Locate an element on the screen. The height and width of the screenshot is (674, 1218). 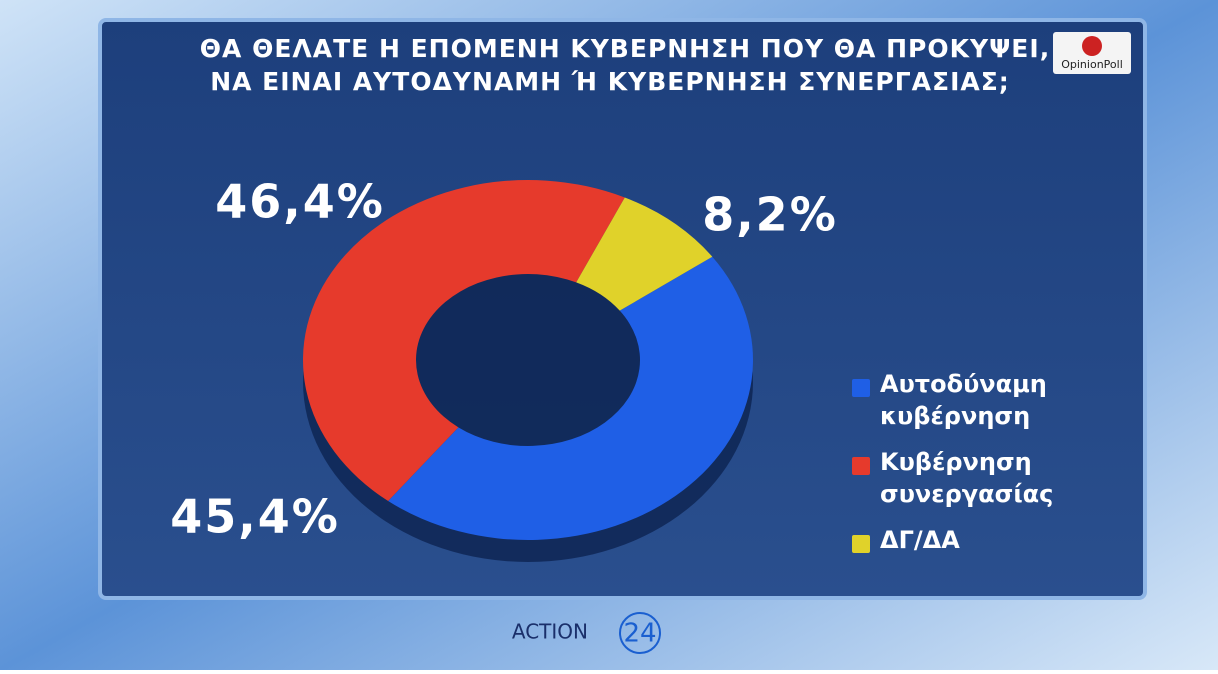
legend-label: ΔΓ/ΔΑ is located at coordinates (920, 540).